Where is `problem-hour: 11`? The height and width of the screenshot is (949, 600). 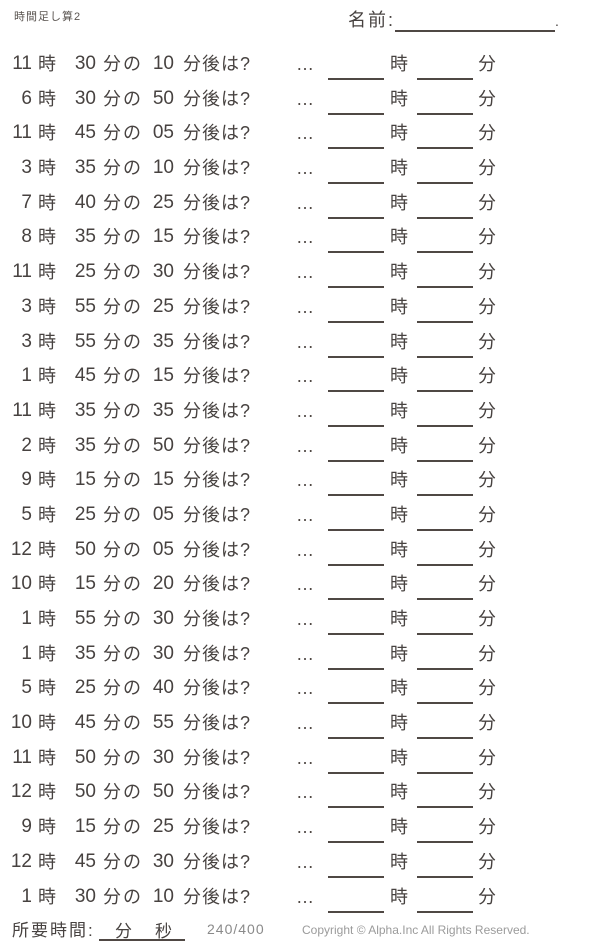 problem-hour: 11 is located at coordinates (22, 757).